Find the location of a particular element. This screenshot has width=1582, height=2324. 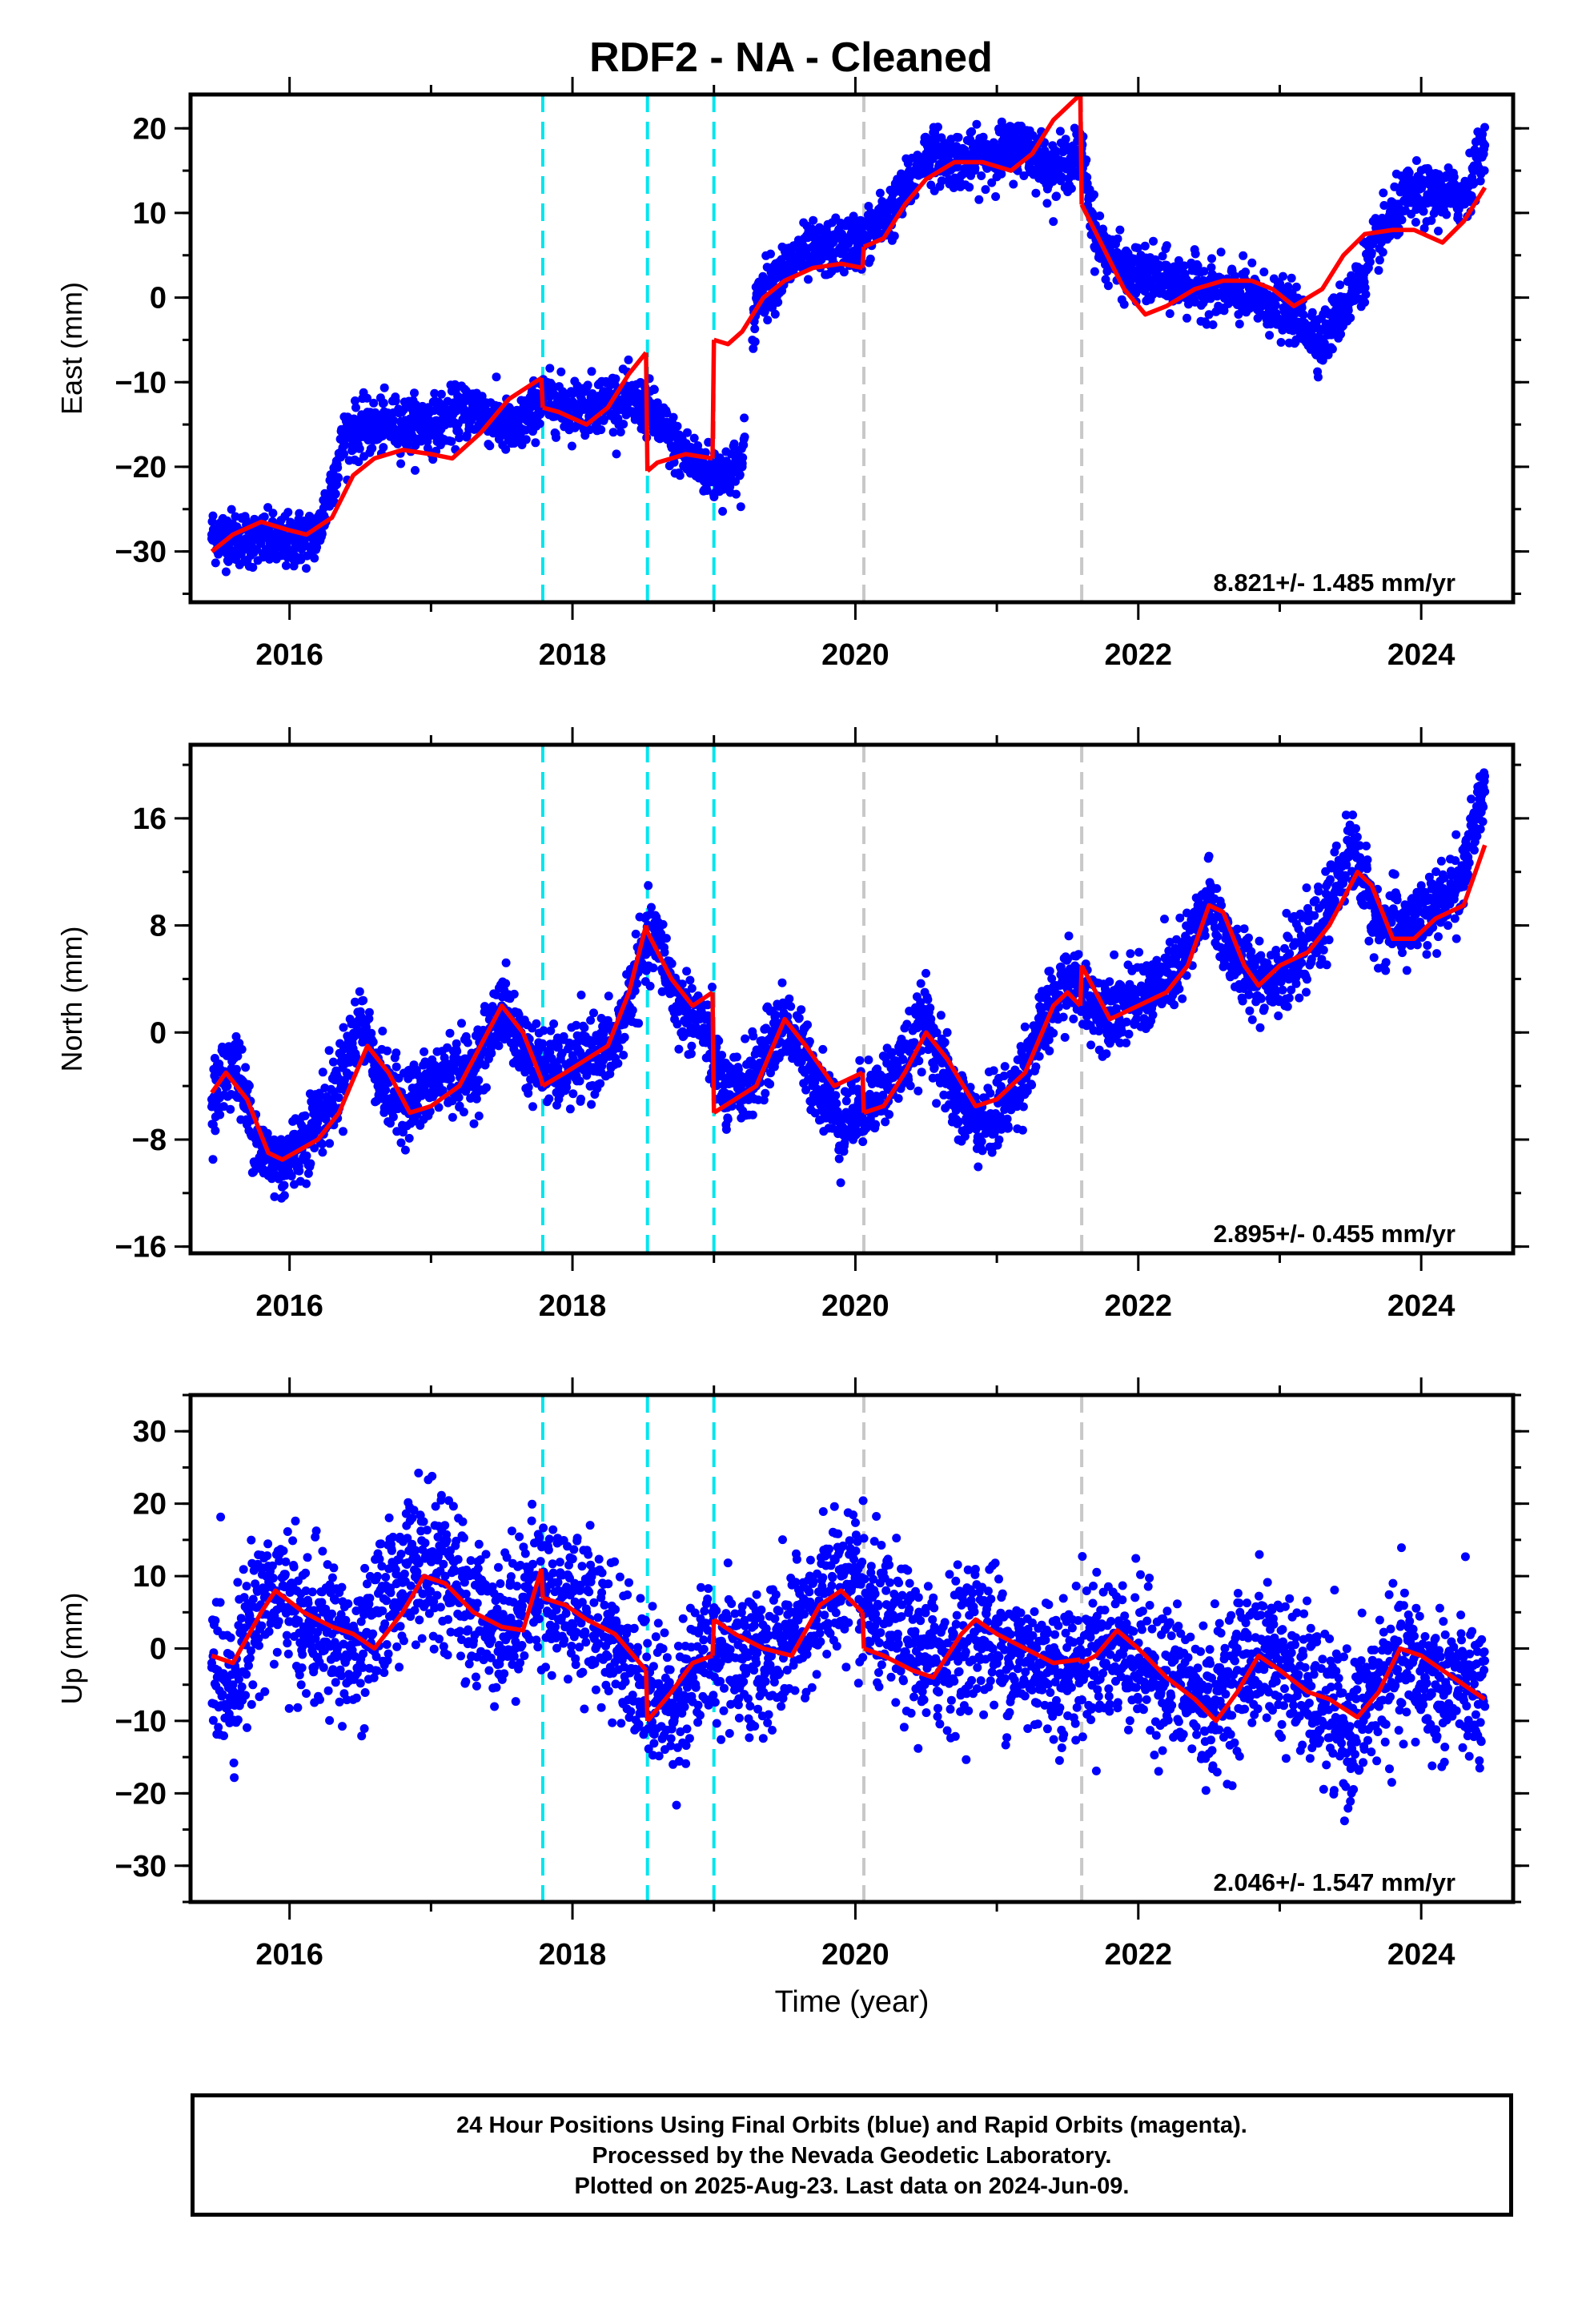

east-x-tick-label: 2018 is located at coordinates (573, 655).